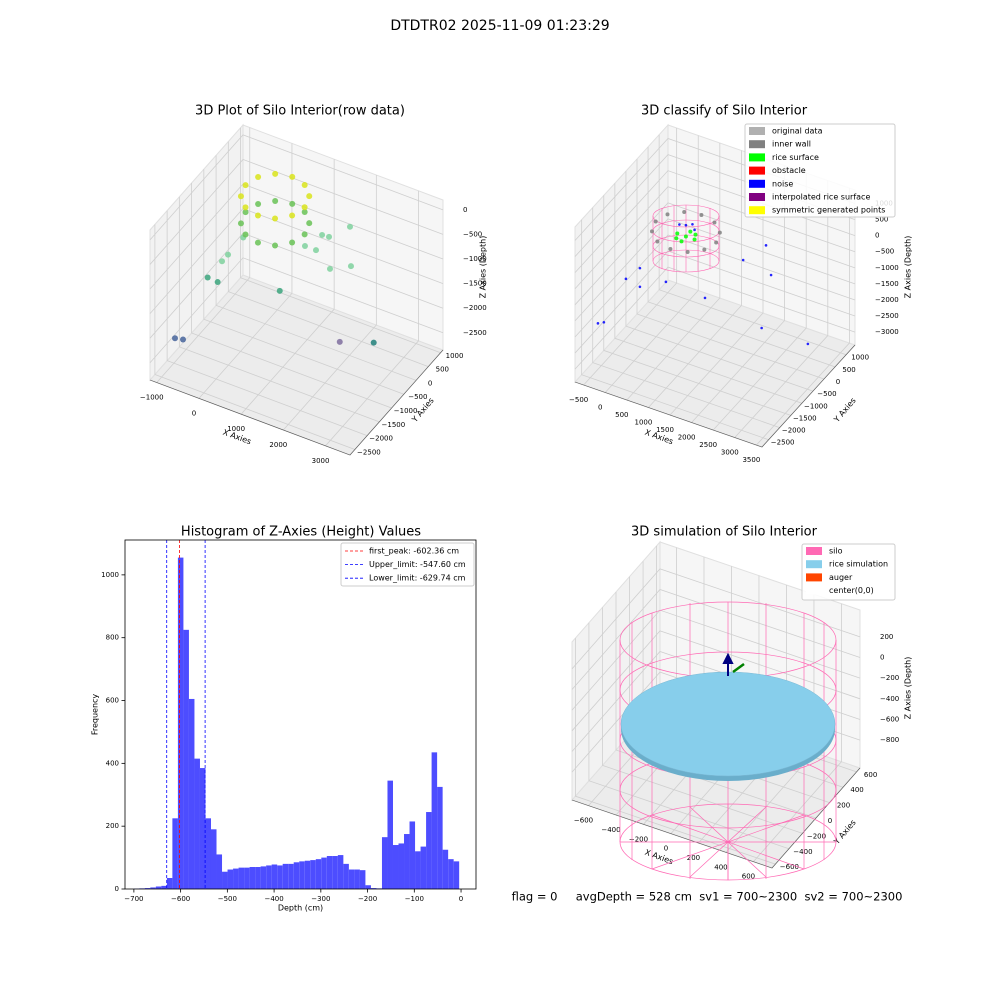  I want to click on axis-label: Z Axies (Depth), so click(908, 688).